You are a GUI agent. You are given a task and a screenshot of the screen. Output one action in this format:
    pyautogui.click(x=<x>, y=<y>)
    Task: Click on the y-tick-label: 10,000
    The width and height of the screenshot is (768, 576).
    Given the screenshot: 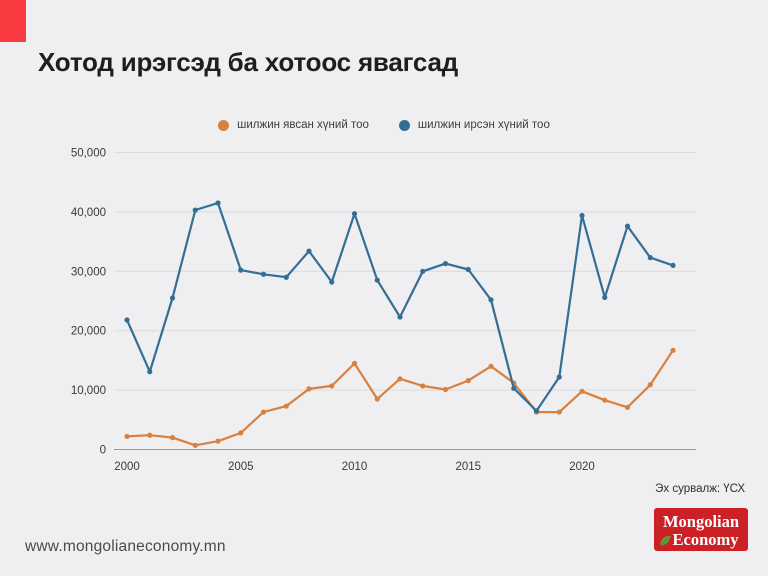 What is the action you would take?
    pyautogui.click(x=88, y=391)
    